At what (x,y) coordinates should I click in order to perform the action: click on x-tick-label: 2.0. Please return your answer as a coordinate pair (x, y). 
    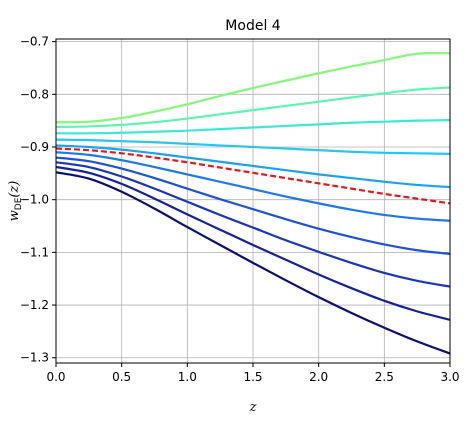
    Looking at the image, I should click on (318, 377).